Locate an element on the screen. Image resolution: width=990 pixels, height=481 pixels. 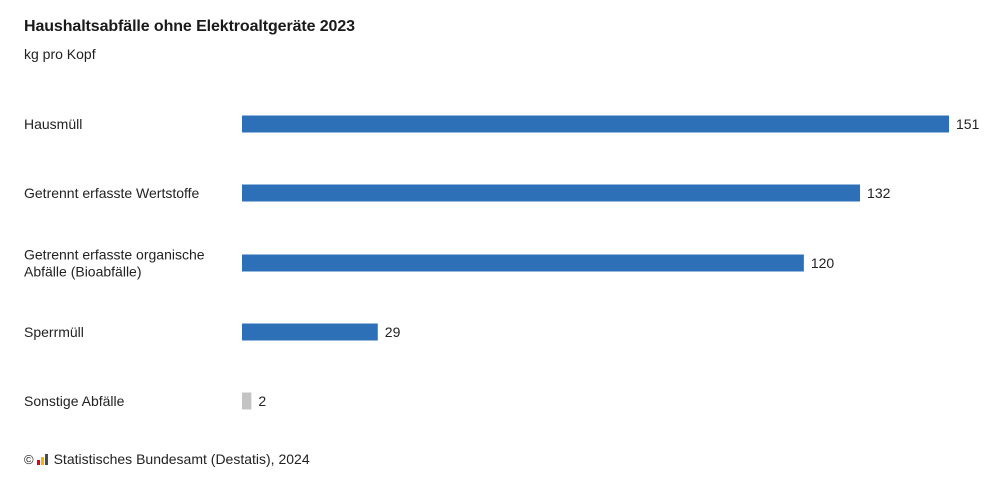
category-label: Sonstige Abfälle is located at coordinates (74, 401).